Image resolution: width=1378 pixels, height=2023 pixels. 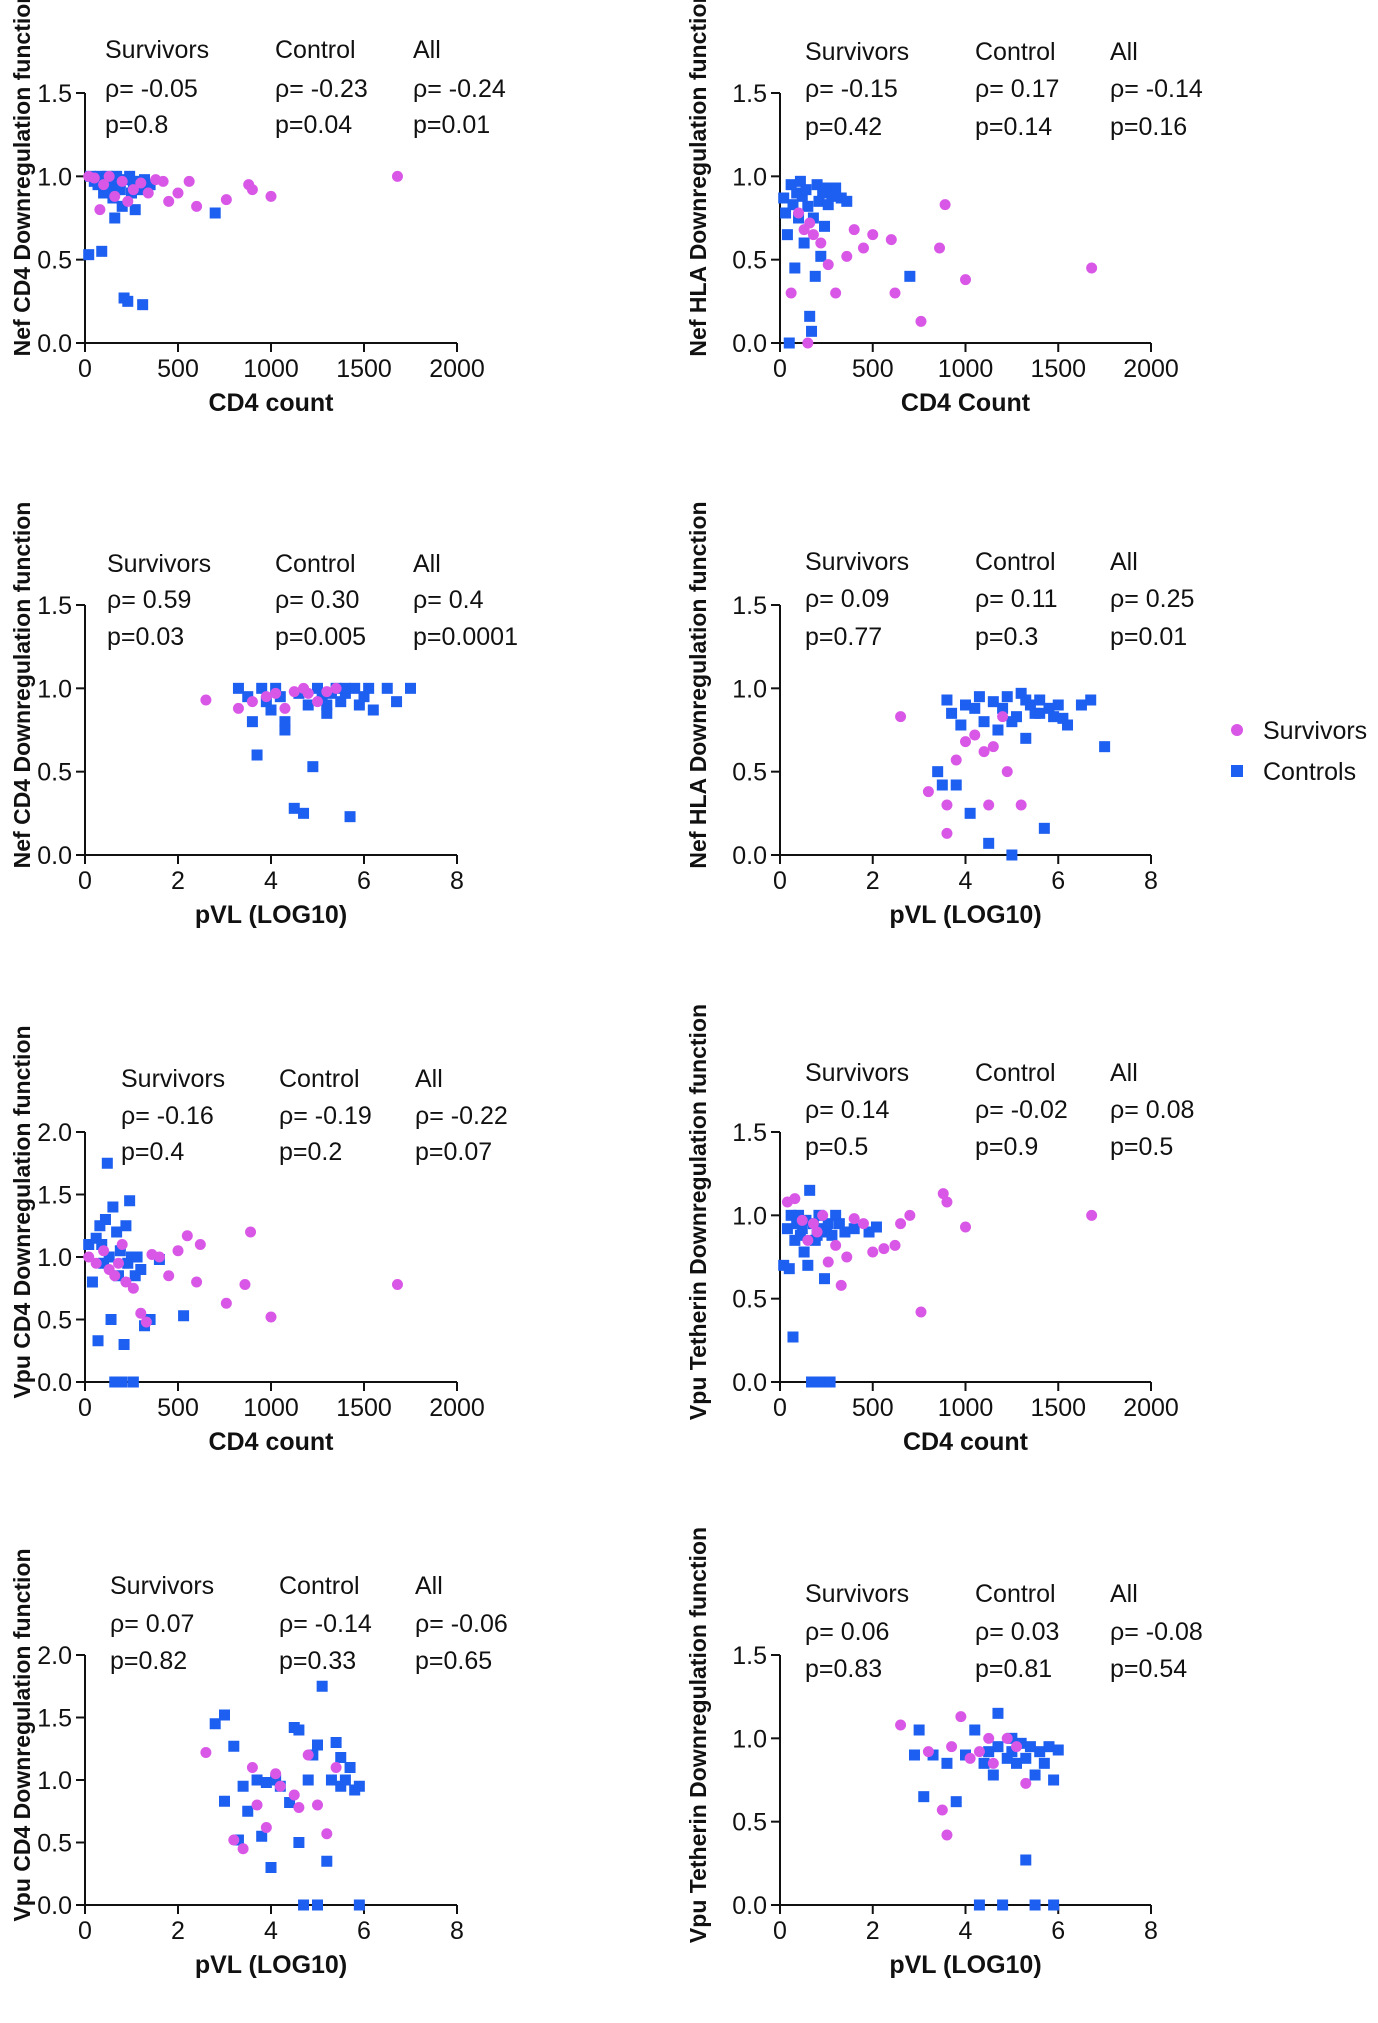 What do you see at coordinates (1017, 1632) in the screenshot?
I see `stat-rho: ρ= 0.03` at bounding box center [1017, 1632].